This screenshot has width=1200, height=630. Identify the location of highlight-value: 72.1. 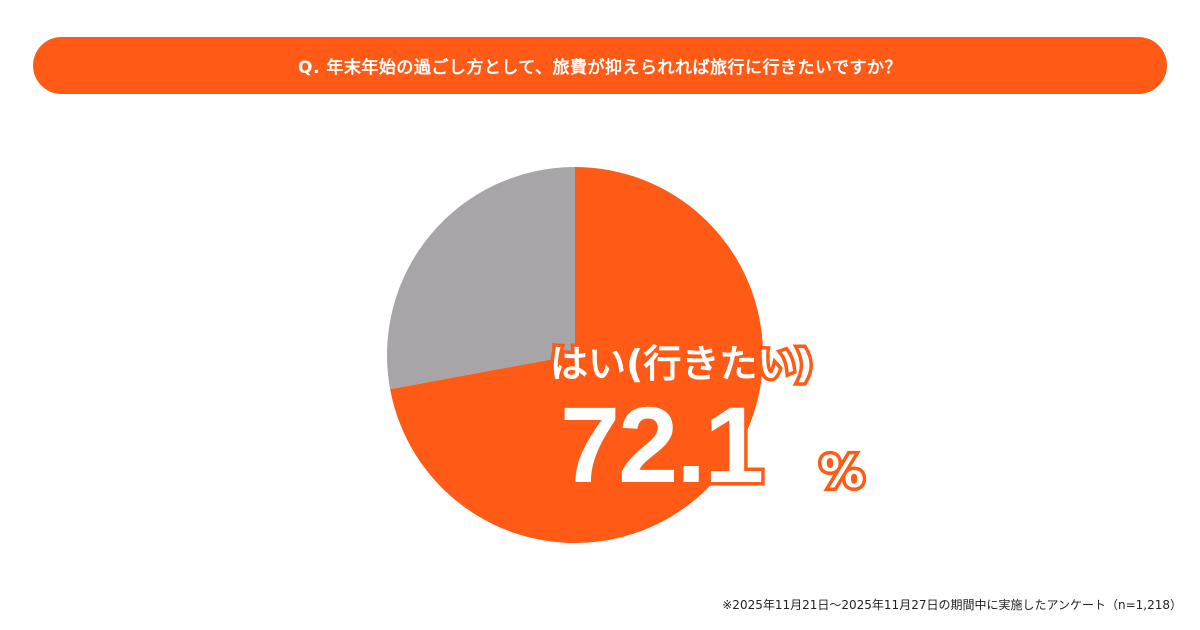
(661, 445).